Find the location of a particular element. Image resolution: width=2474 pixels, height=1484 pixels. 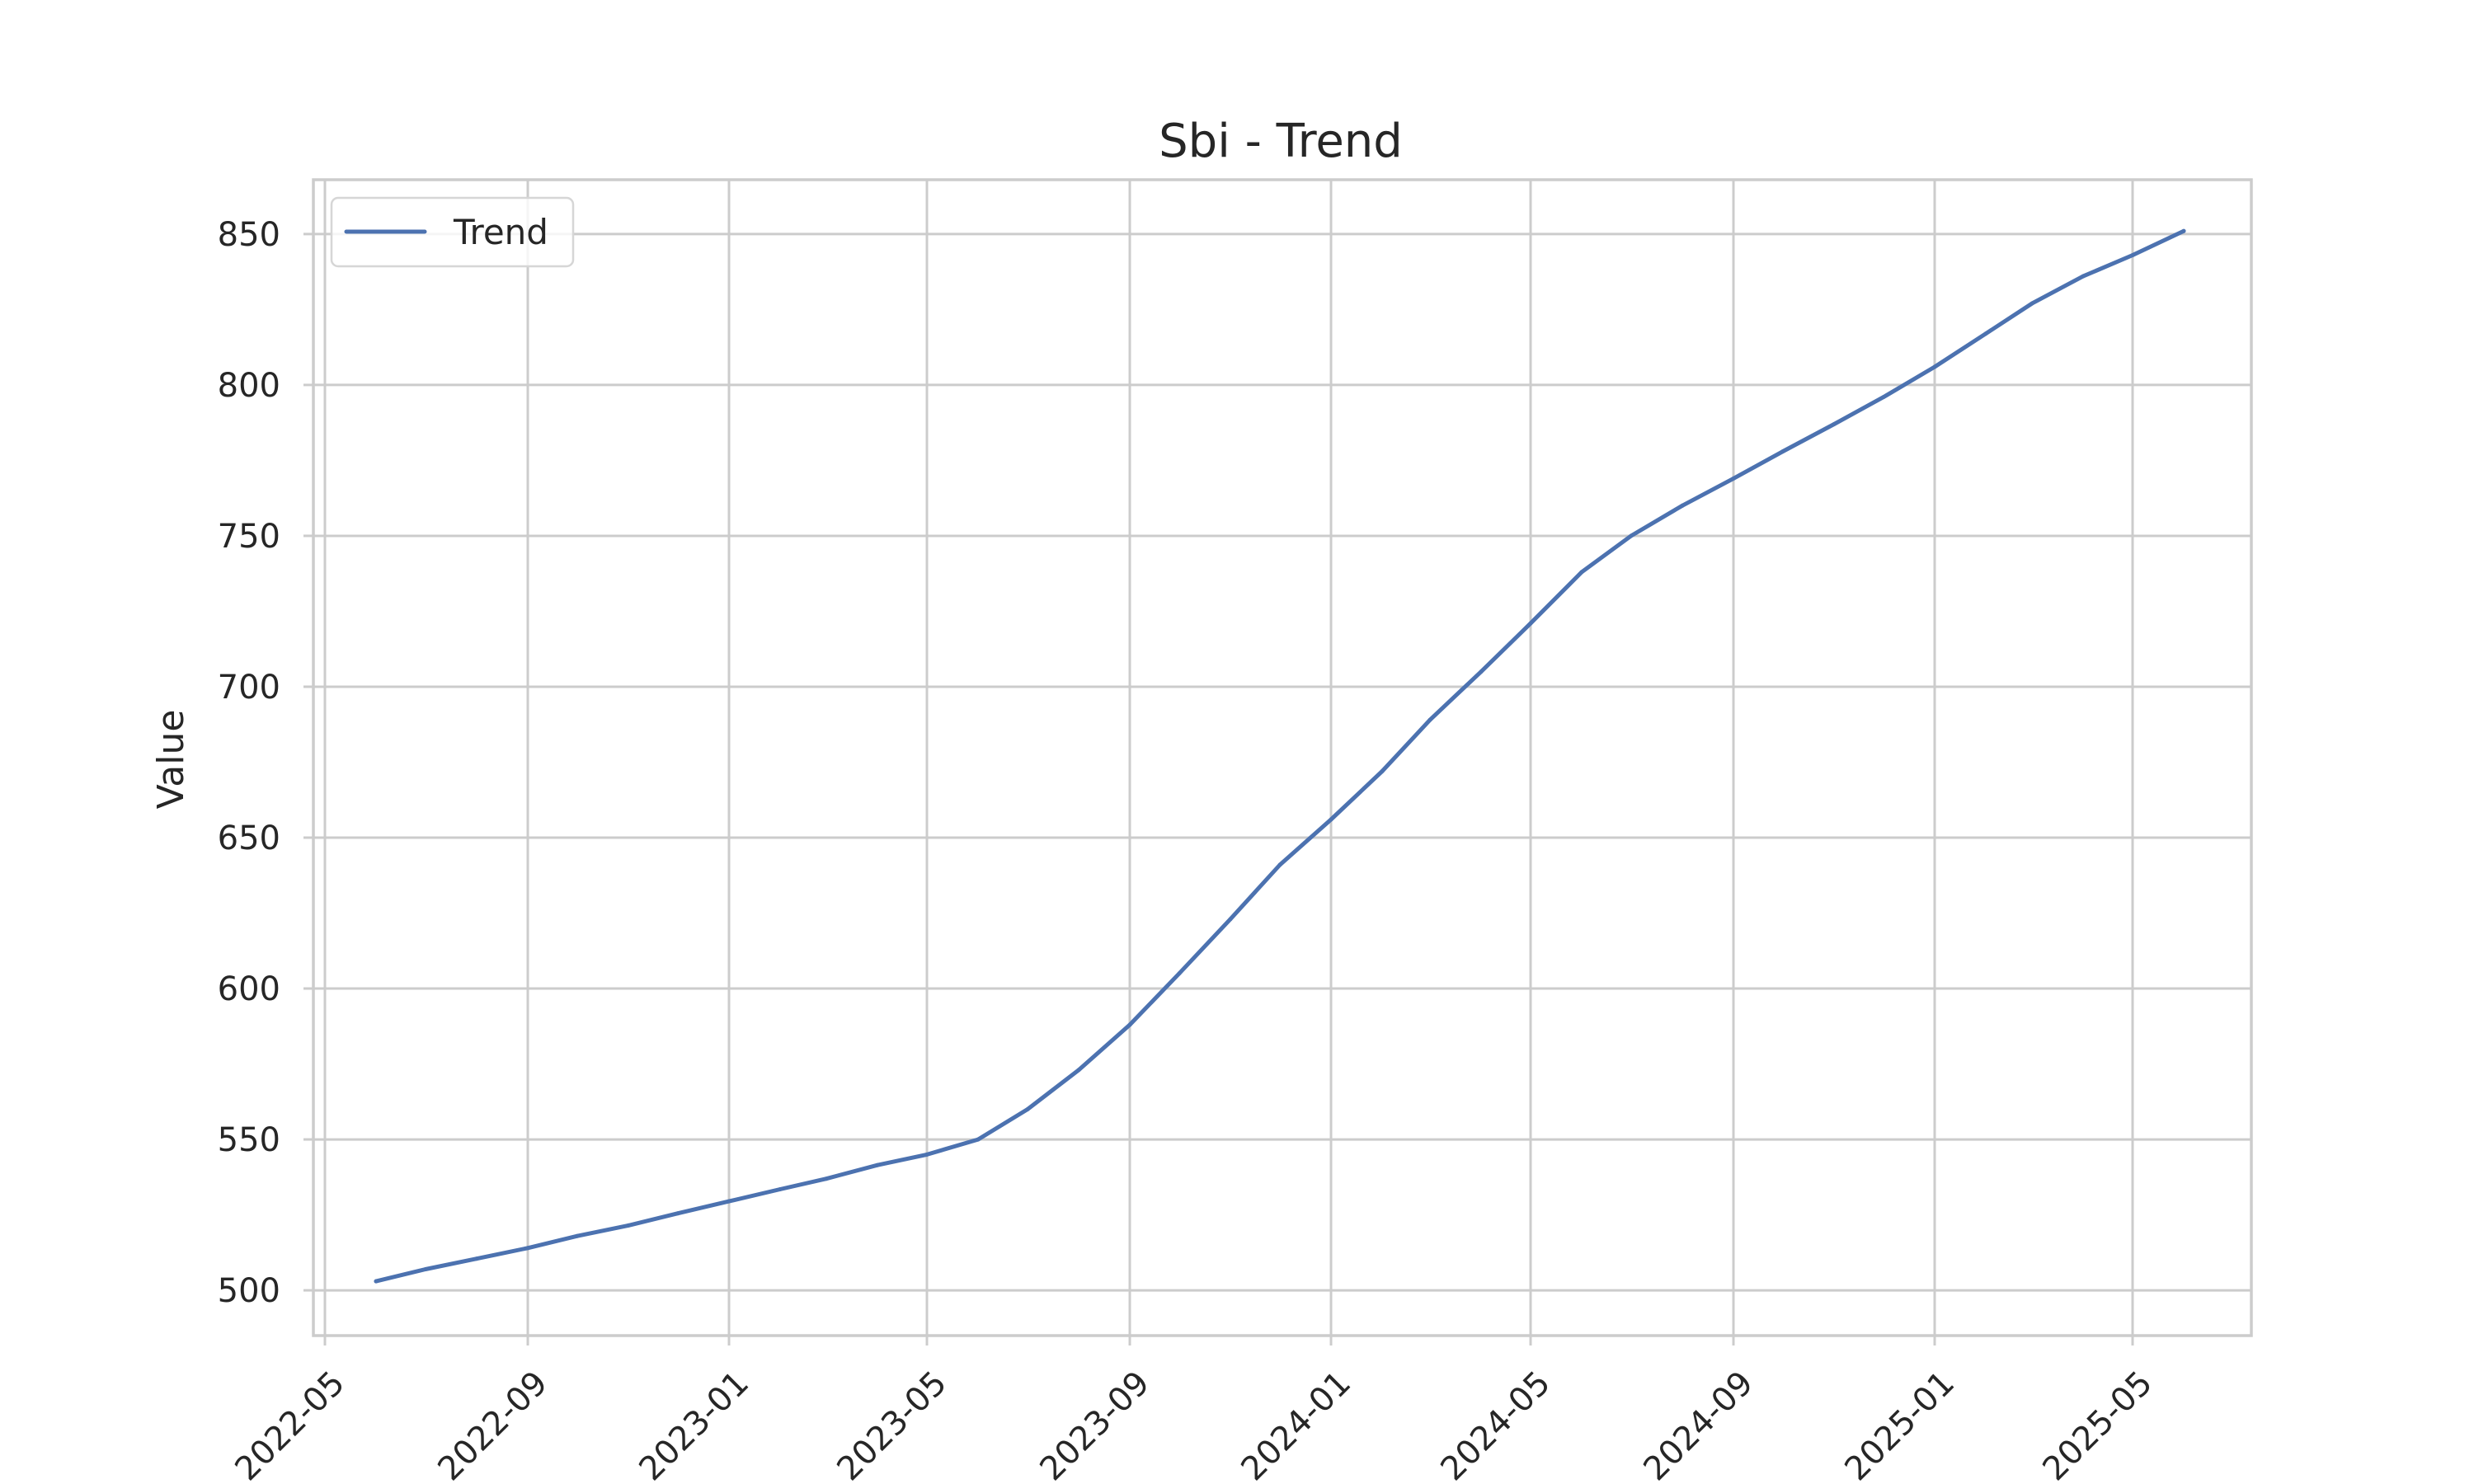

x-tick-label: 2023-01 is located at coordinates (694, 1424).